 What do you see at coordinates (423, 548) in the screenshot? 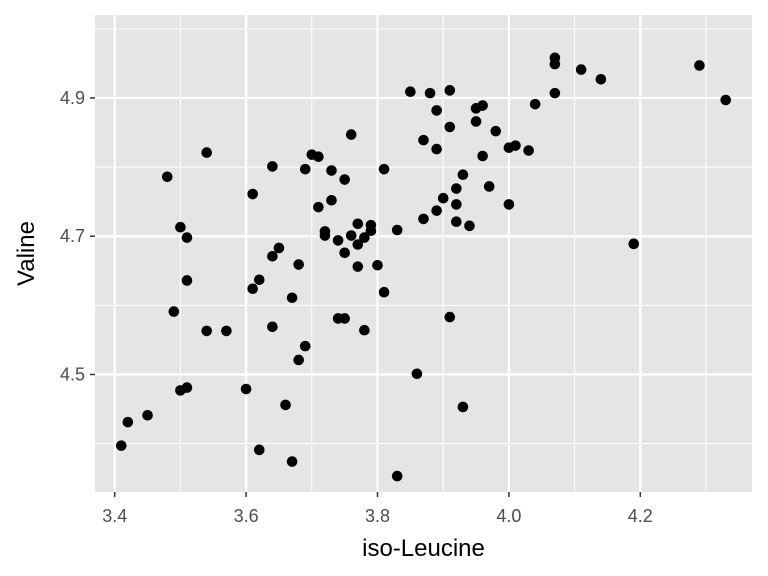
I see `x-axis-title: iso-Leucine` at bounding box center [423, 548].